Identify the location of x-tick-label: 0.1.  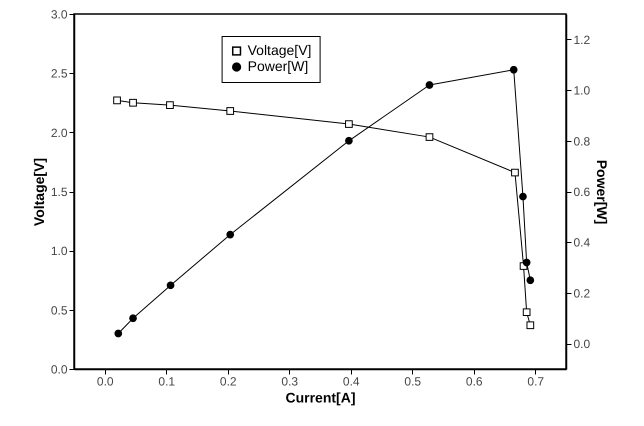
(167, 381).